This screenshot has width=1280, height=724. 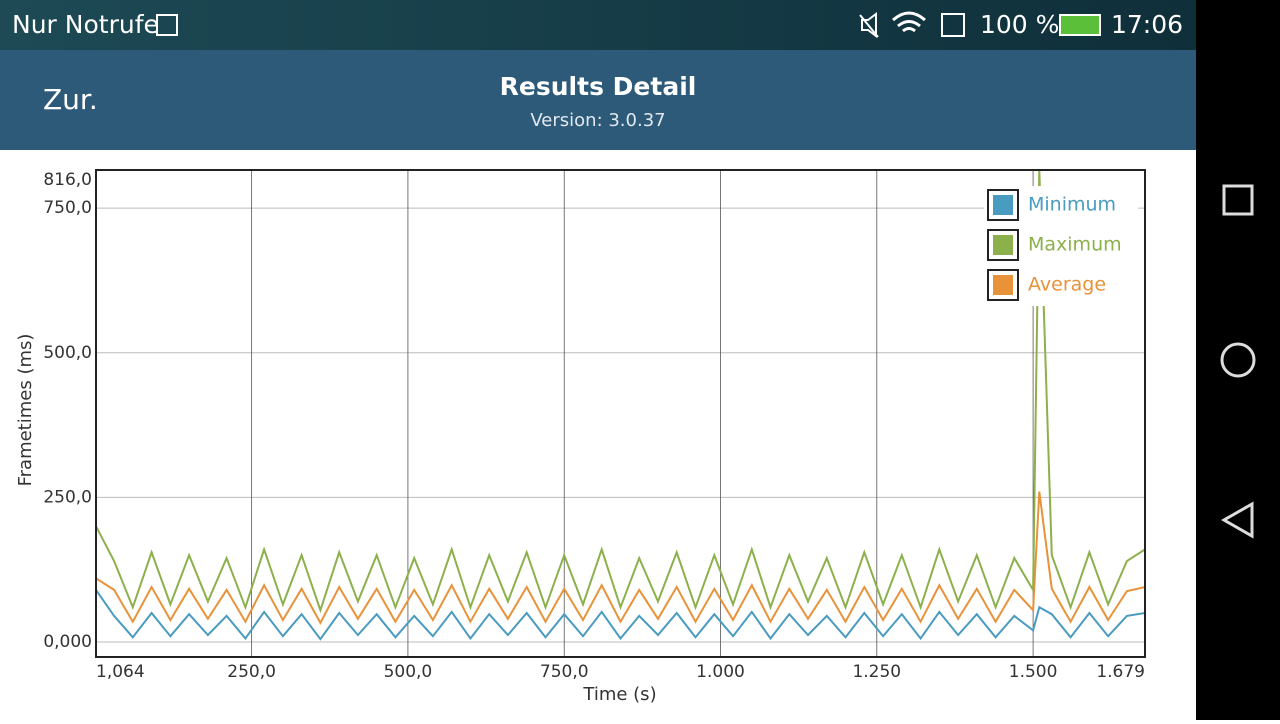 I want to click on back-nav-button, so click(x=1237, y=520).